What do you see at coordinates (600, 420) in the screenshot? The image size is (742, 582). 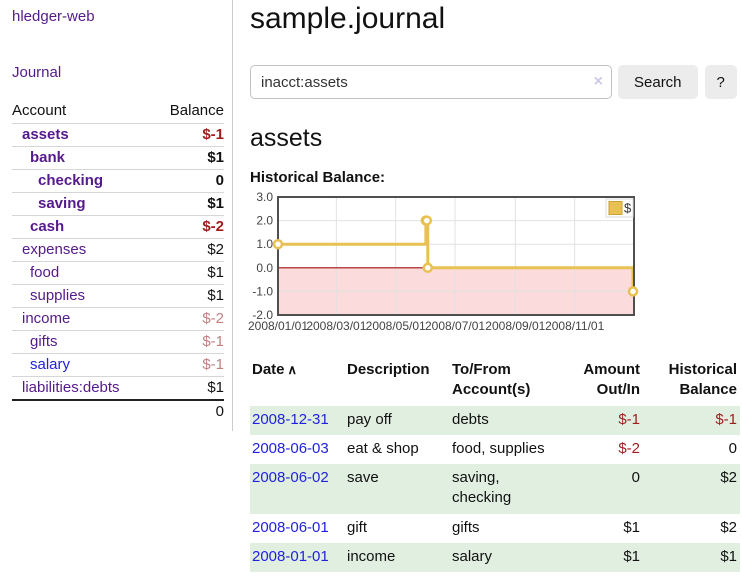 I see `transaction-amount: $-1` at bounding box center [600, 420].